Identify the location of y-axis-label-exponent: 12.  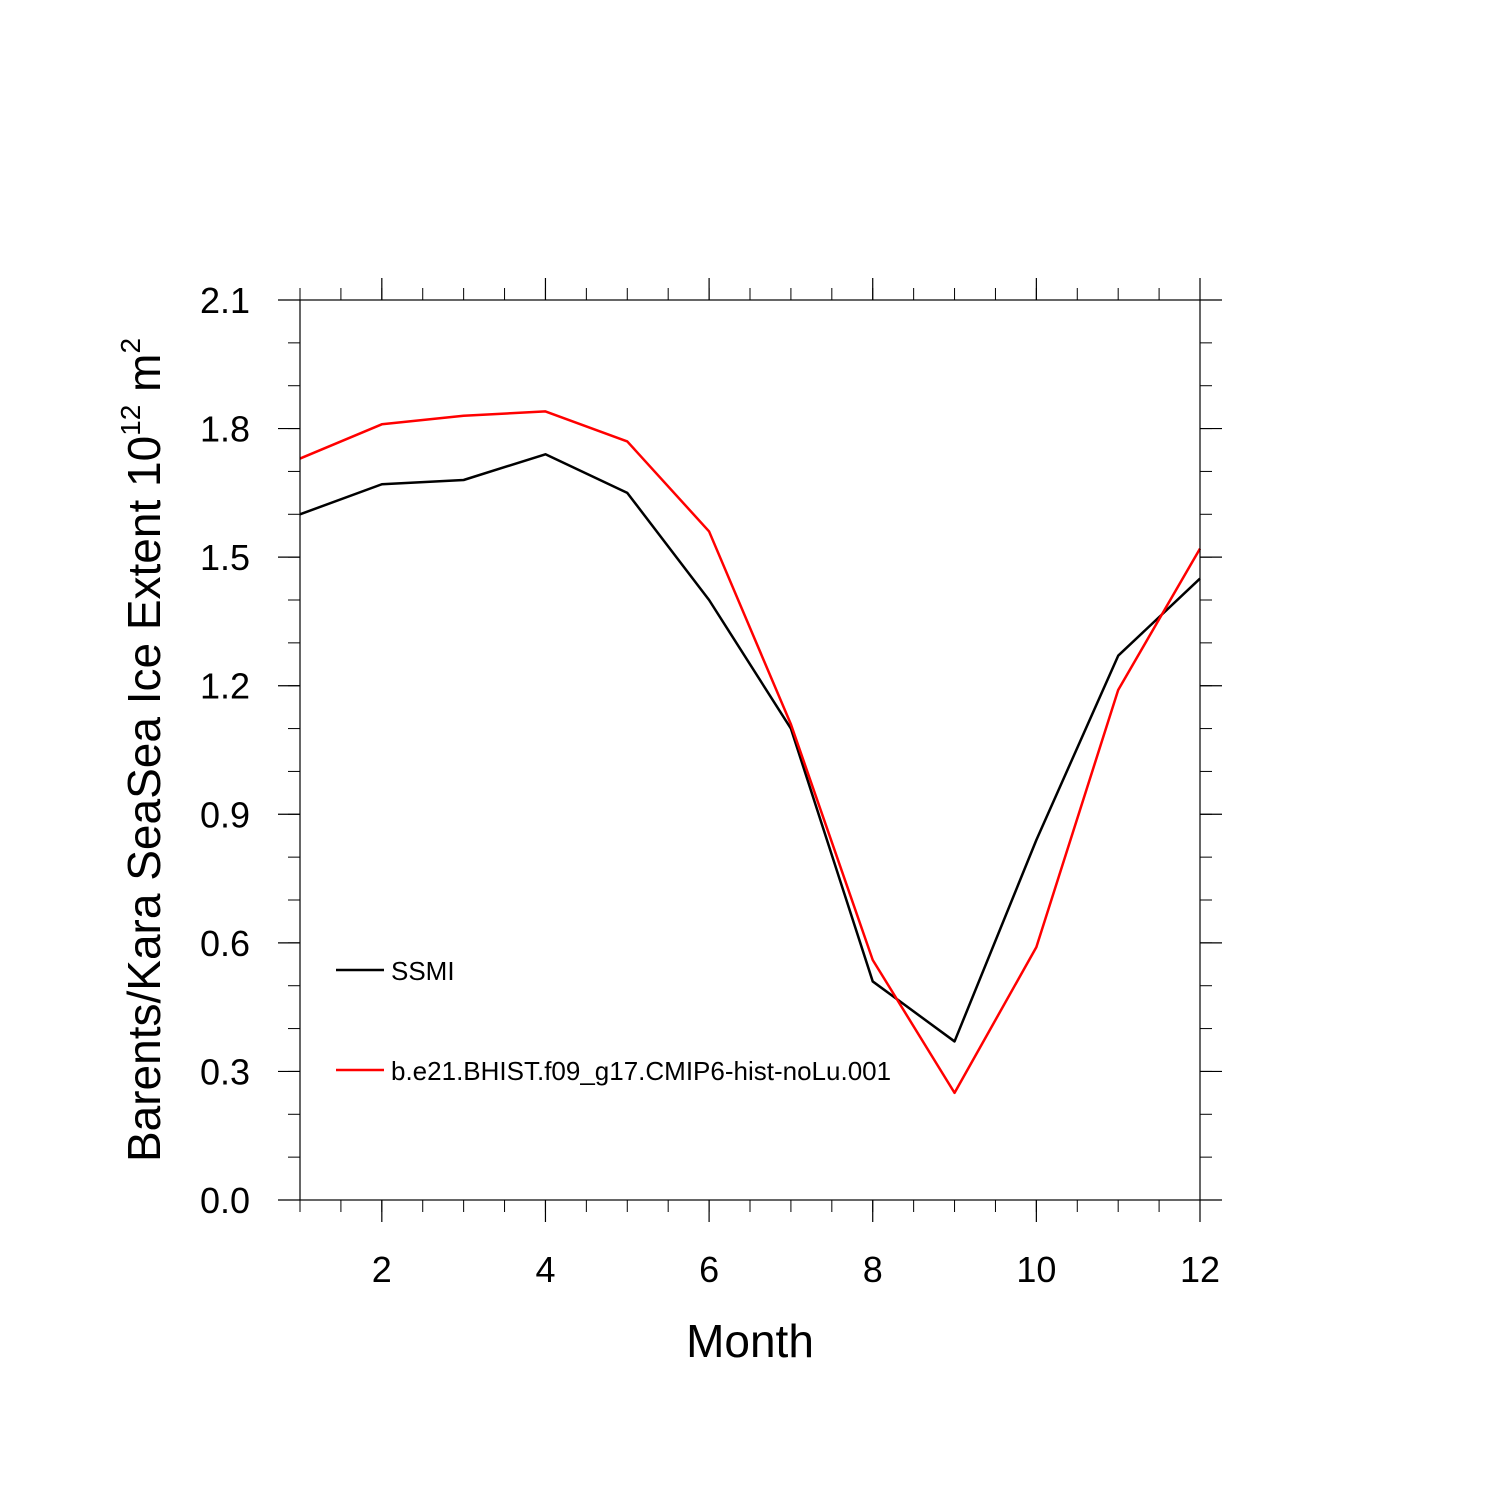
(130, 420).